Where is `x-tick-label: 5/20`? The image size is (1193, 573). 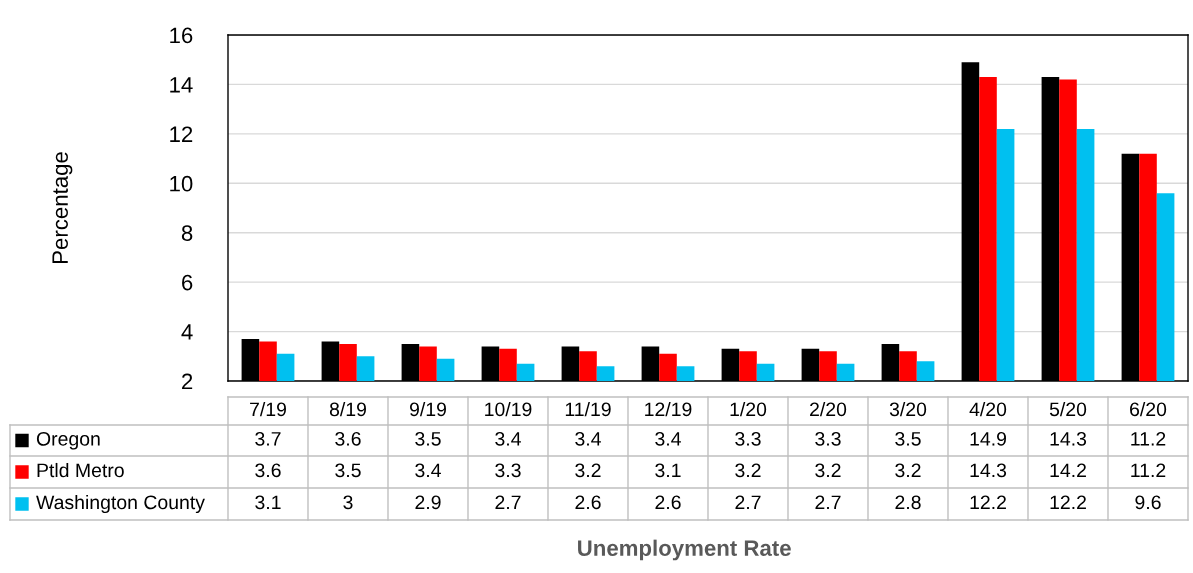
x-tick-label: 5/20 is located at coordinates (1068, 409).